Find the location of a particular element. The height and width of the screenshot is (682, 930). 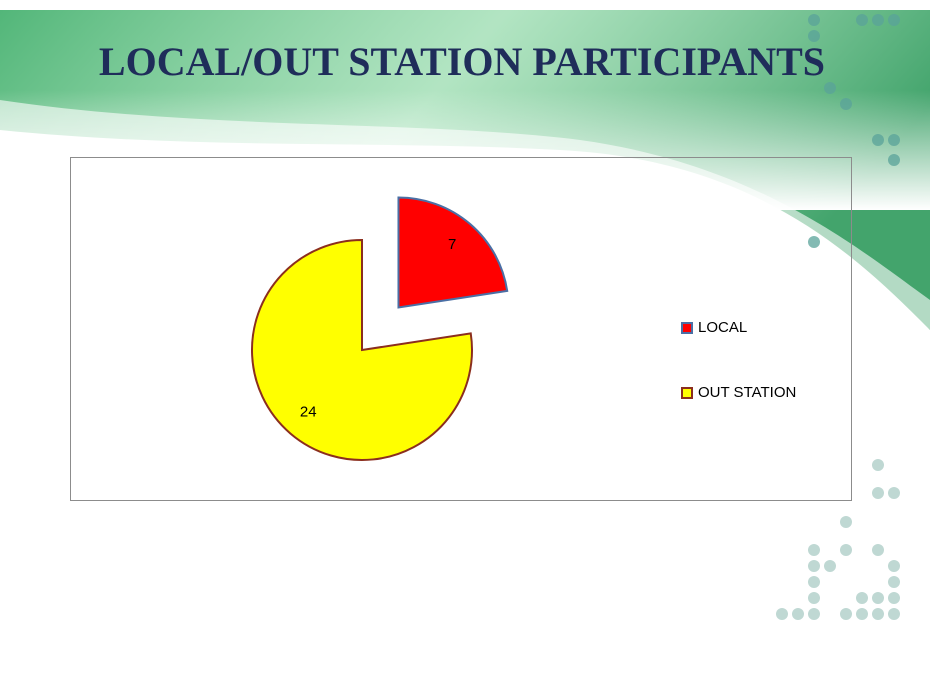

legend-label: LOCAL is located at coordinates (722, 327).